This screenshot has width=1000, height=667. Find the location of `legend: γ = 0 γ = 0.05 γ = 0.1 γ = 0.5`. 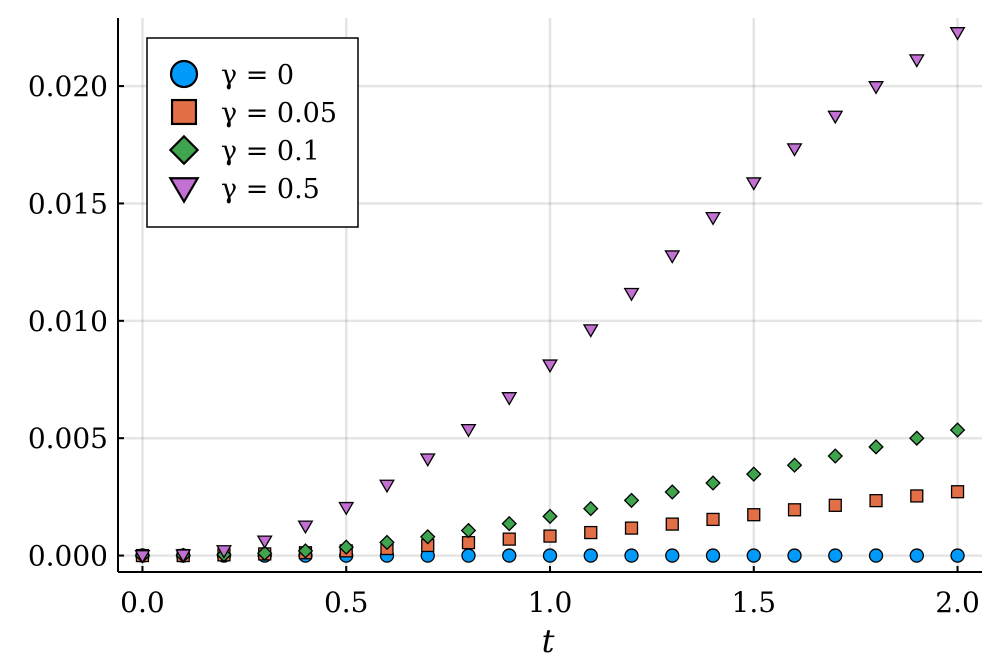

legend: γ = 0 γ = 0.05 γ = 0.1 γ = 0.5 is located at coordinates (252, 132).